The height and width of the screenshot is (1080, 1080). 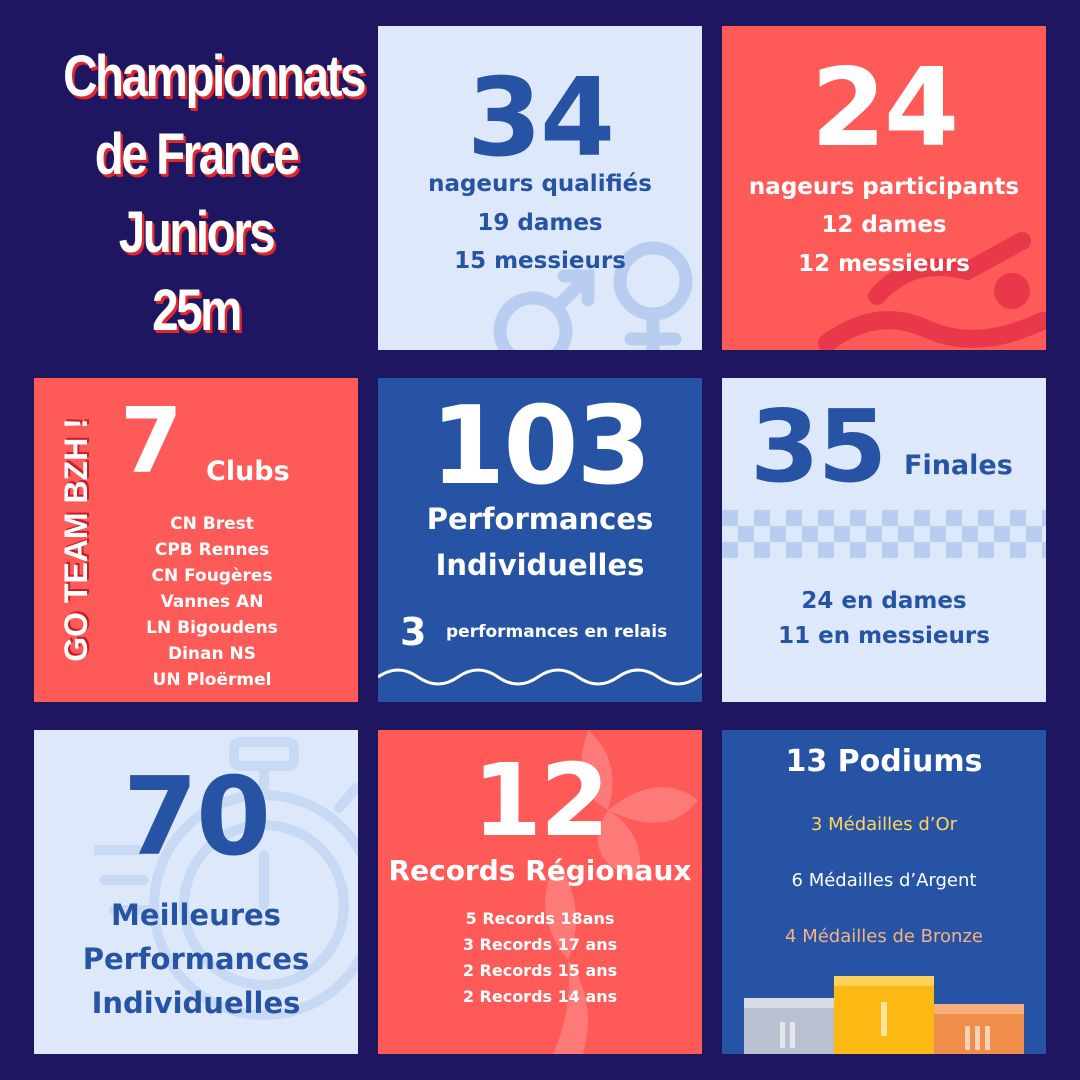 What do you see at coordinates (212, 550) in the screenshot?
I see `club-item: CPB Rennes` at bounding box center [212, 550].